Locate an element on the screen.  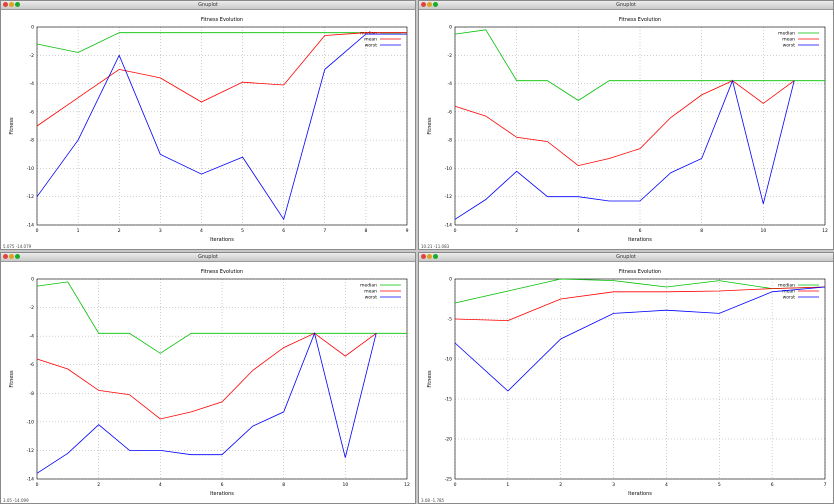
status-readout: 3.05 -14.099 is located at coordinates (16, 500).